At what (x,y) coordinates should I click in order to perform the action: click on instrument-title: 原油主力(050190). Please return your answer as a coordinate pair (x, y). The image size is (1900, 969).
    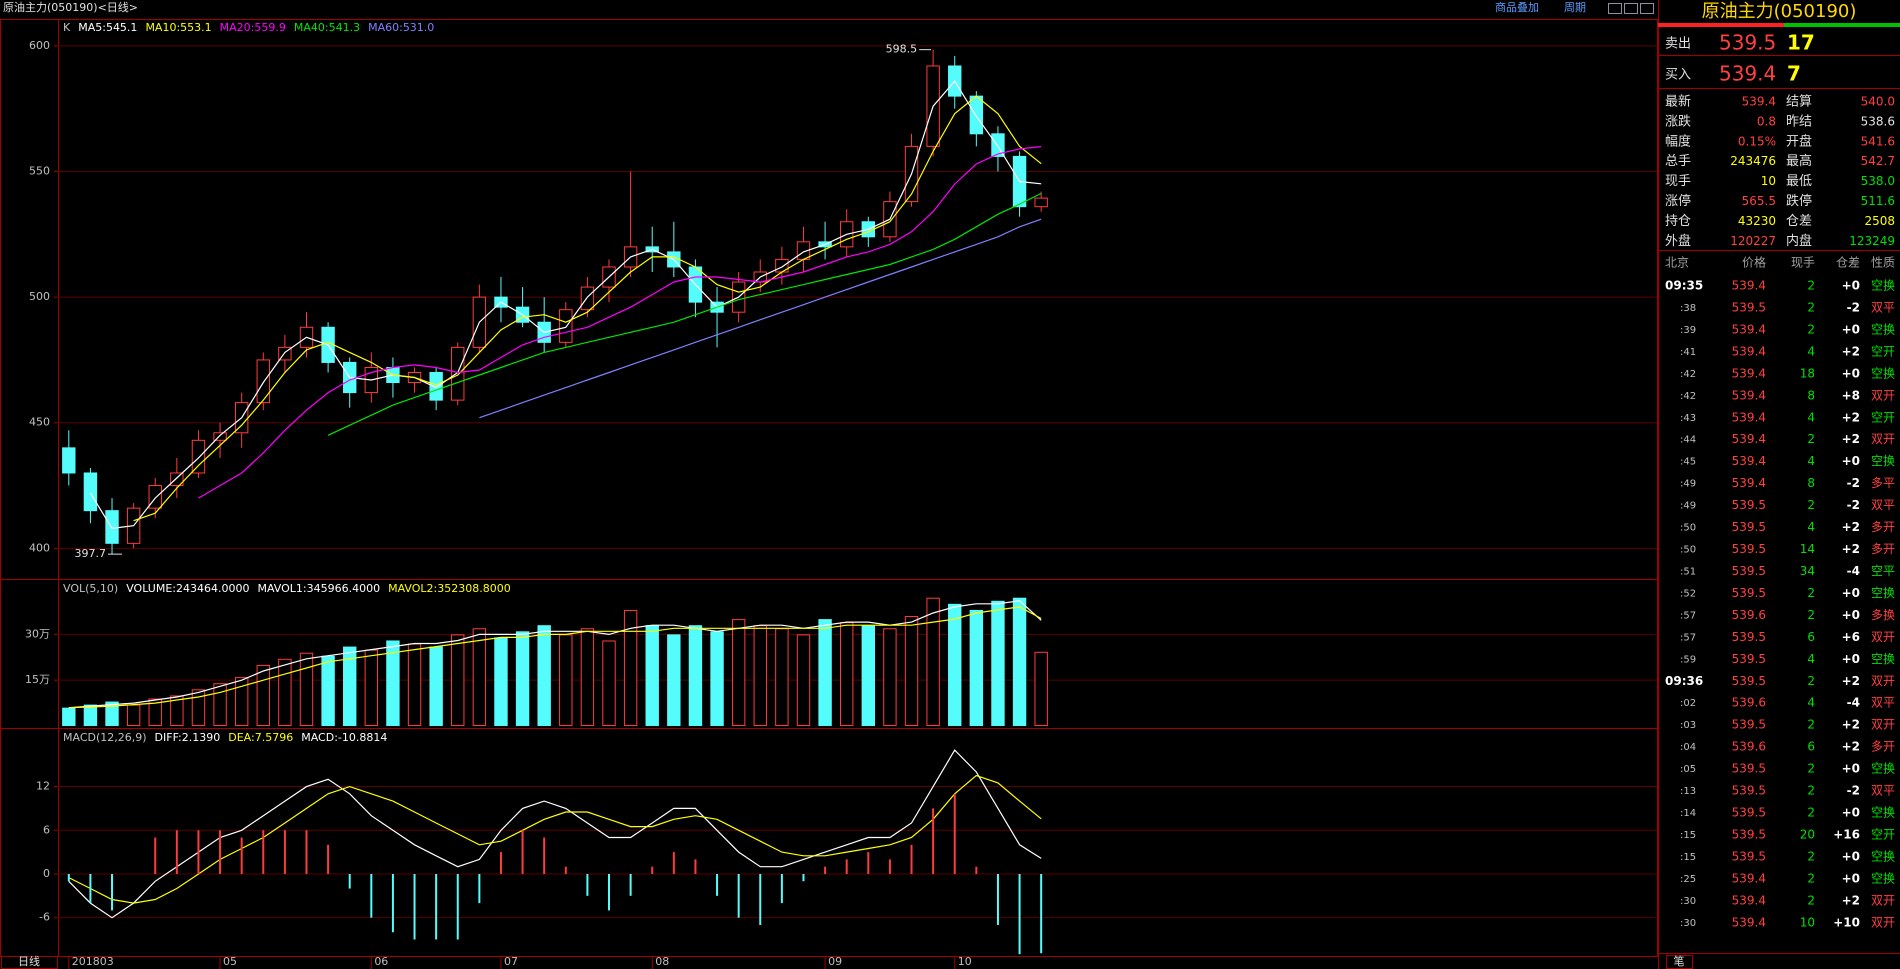
    Looking at the image, I should click on (1779, 11).